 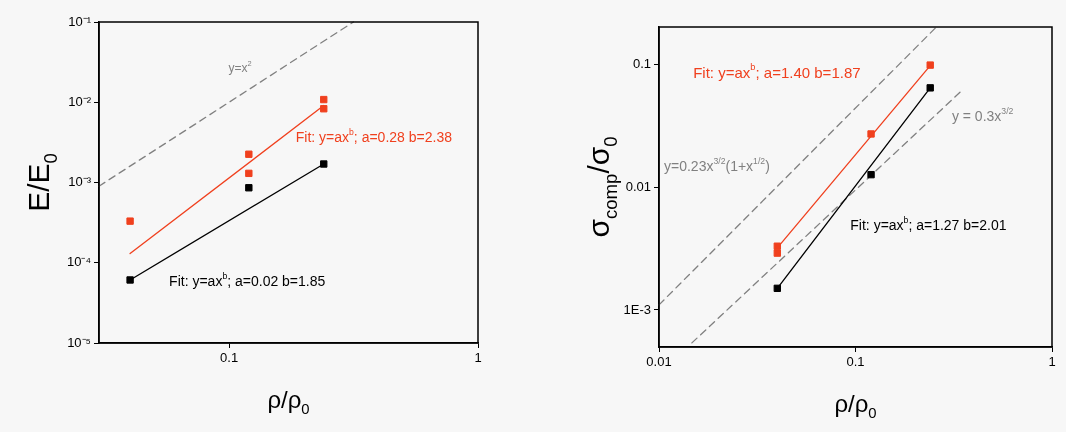 What do you see at coordinates (80, 101) in the screenshot?
I see `y-tick-label: 10⁻²` at bounding box center [80, 101].